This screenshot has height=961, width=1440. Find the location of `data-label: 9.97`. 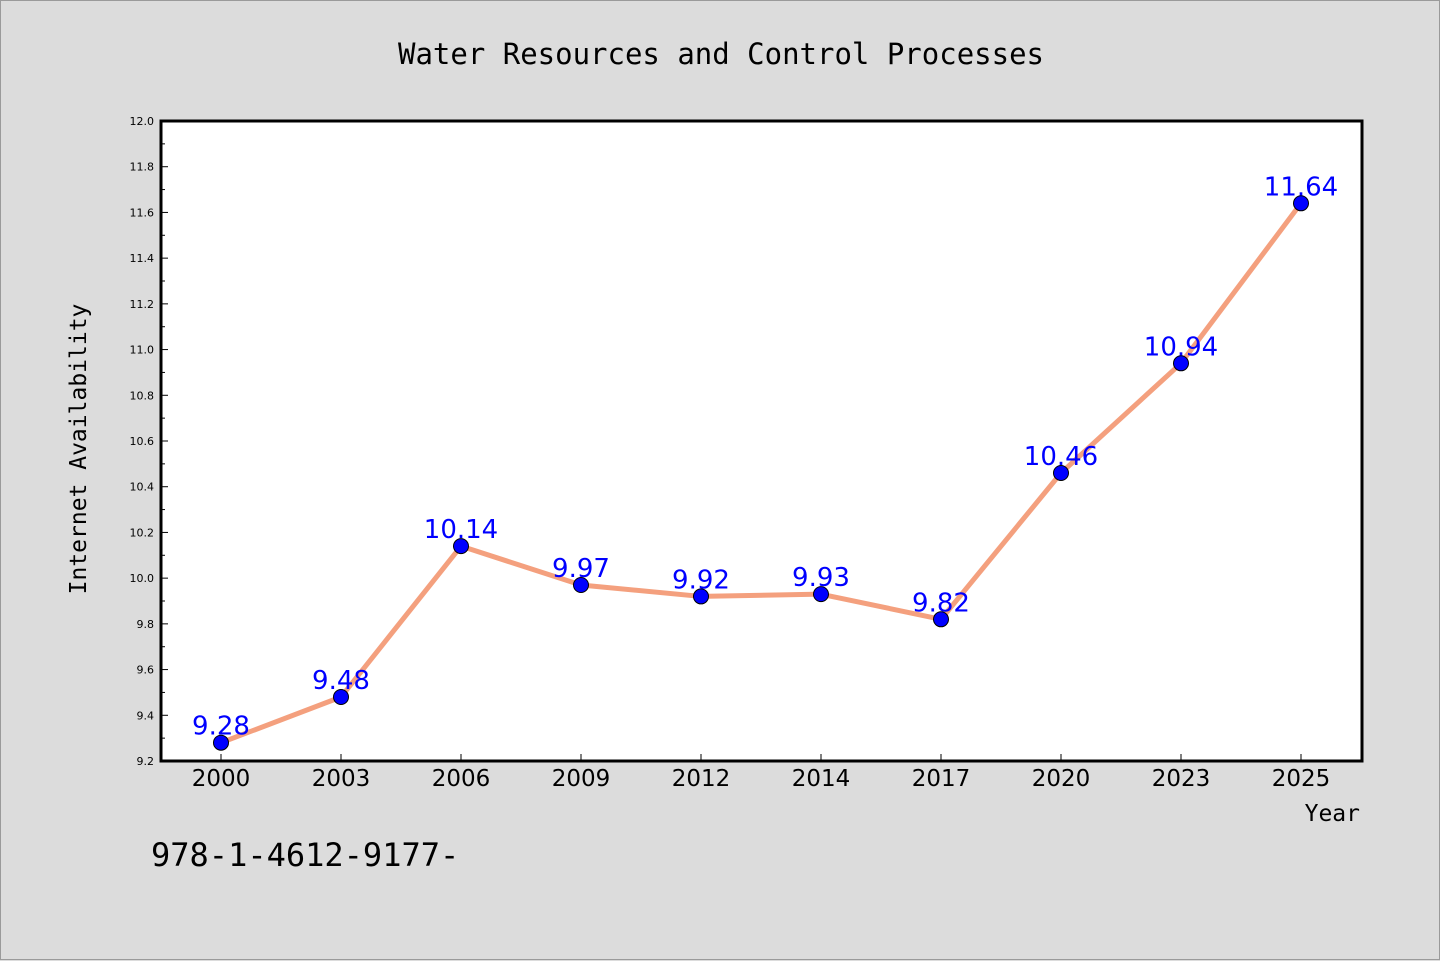

data-label: 9.97 is located at coordinates (581, 569).